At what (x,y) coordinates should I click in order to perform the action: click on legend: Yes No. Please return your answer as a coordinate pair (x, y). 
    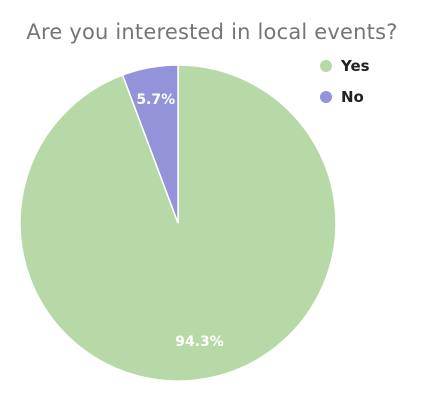
    Looking at the image, I should click on (345, 87).